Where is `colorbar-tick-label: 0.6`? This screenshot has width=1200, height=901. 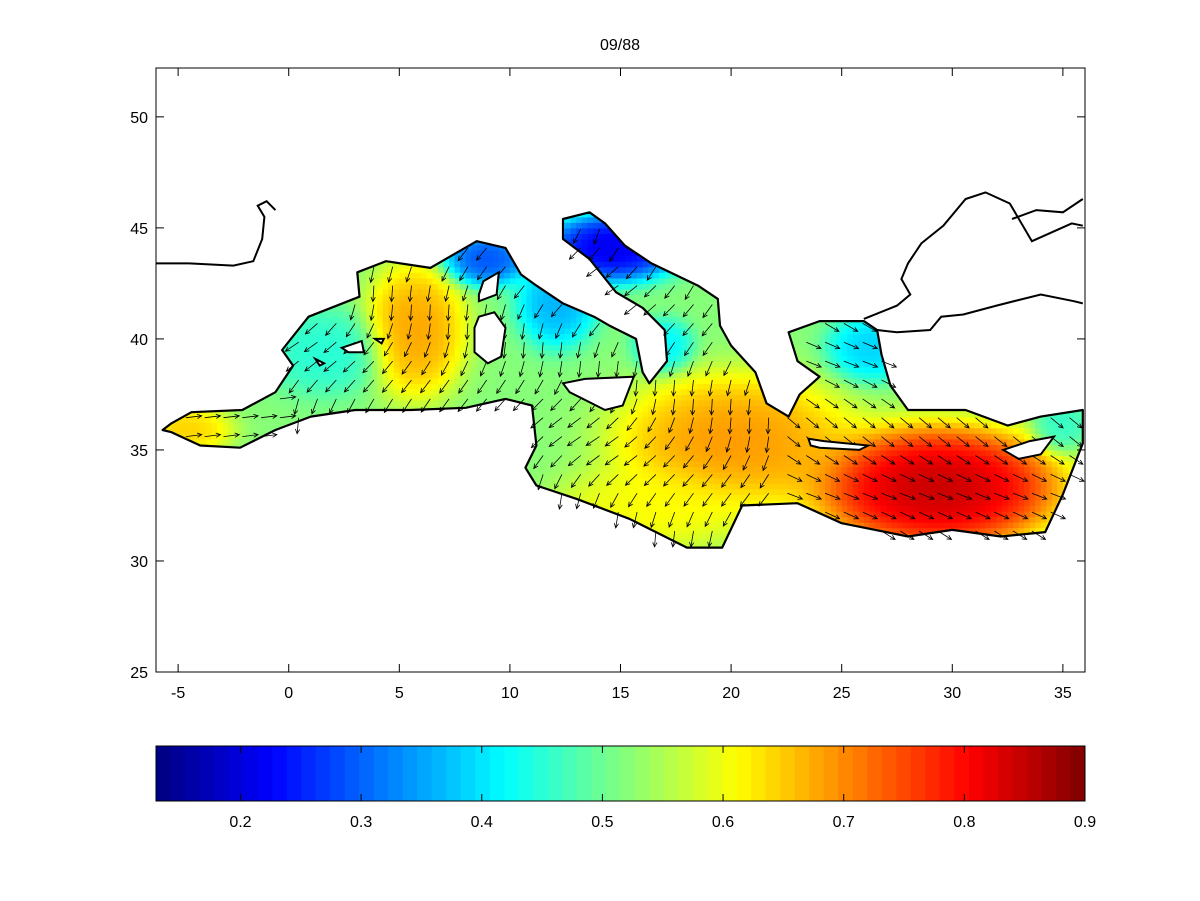
colorbar-tick-label: 0.6 is located at coordinates (723, 822).